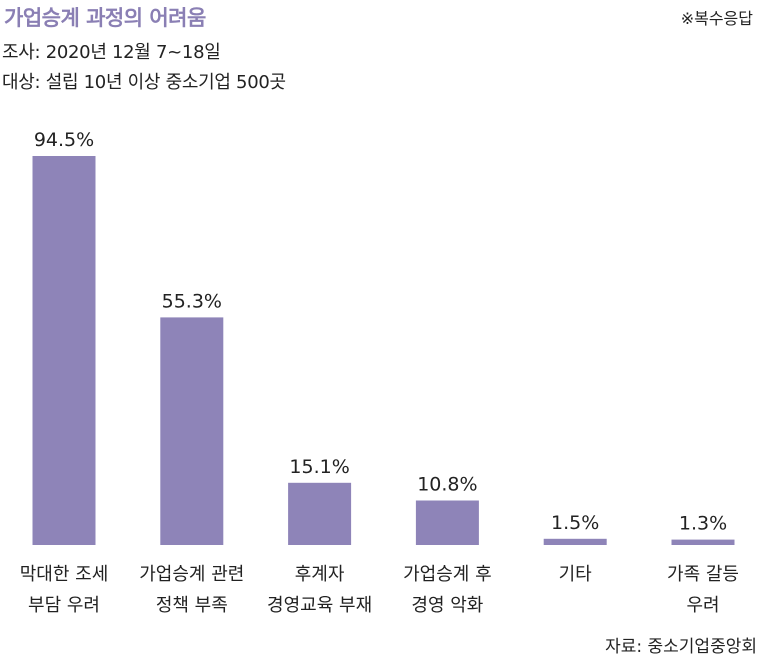 The width and height of the screenshot is (767, 661). Describe the element at coordinates (111, 52) in the screenshot. I see `survey-period: 조사: 2020년 12월 7~18일` at that location.